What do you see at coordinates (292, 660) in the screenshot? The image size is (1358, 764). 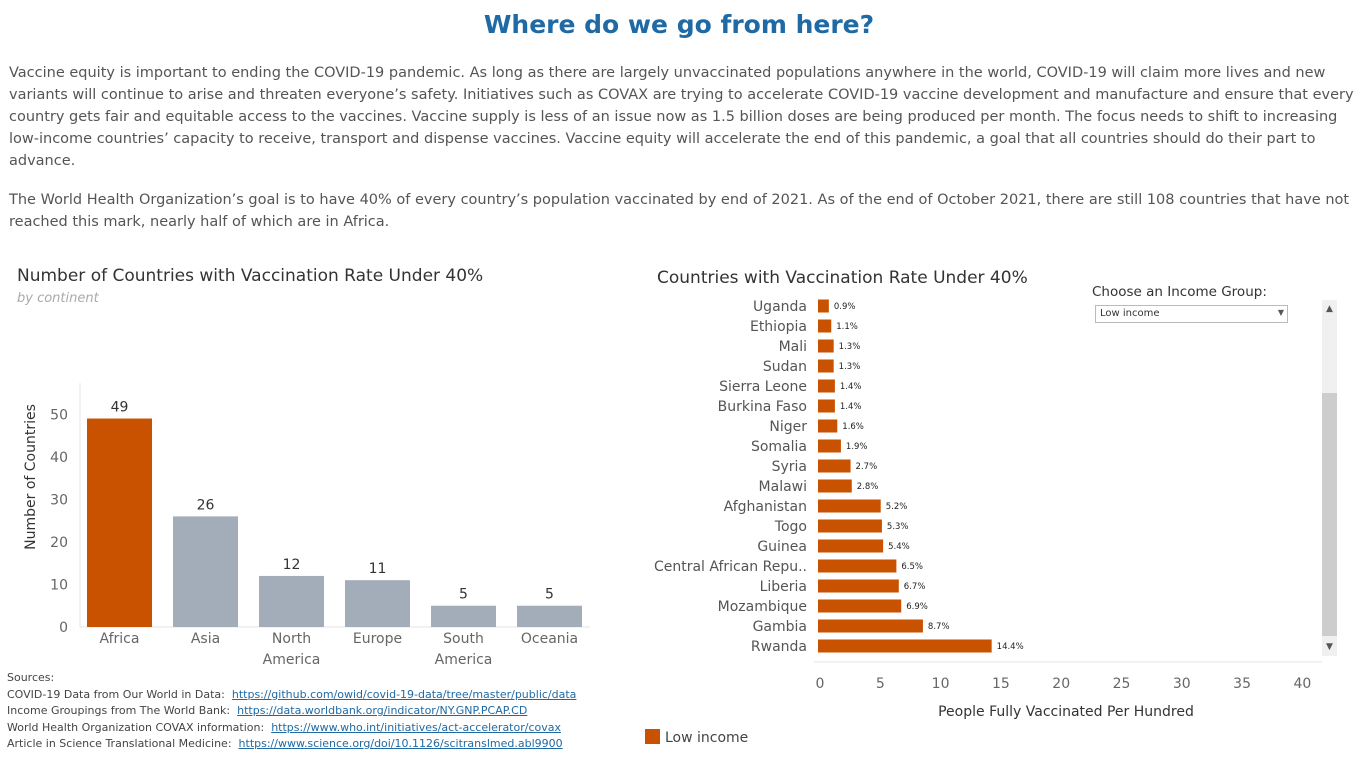 I see `x-tick-label: America` at bounding box center [292, 660].